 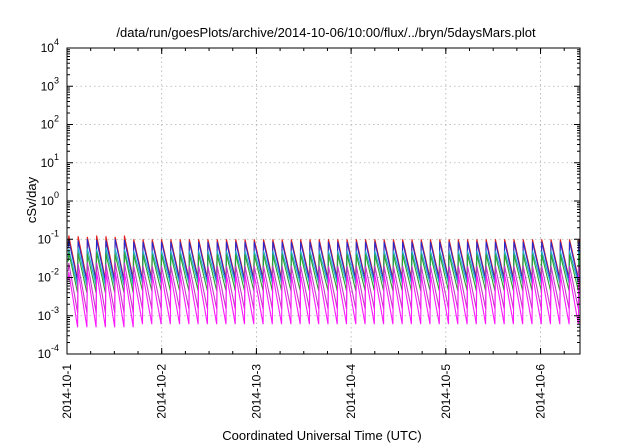 What do you see at coordinates (324, 299) in the screenshot?
I see `series-line` at bounding box center [324, 299].